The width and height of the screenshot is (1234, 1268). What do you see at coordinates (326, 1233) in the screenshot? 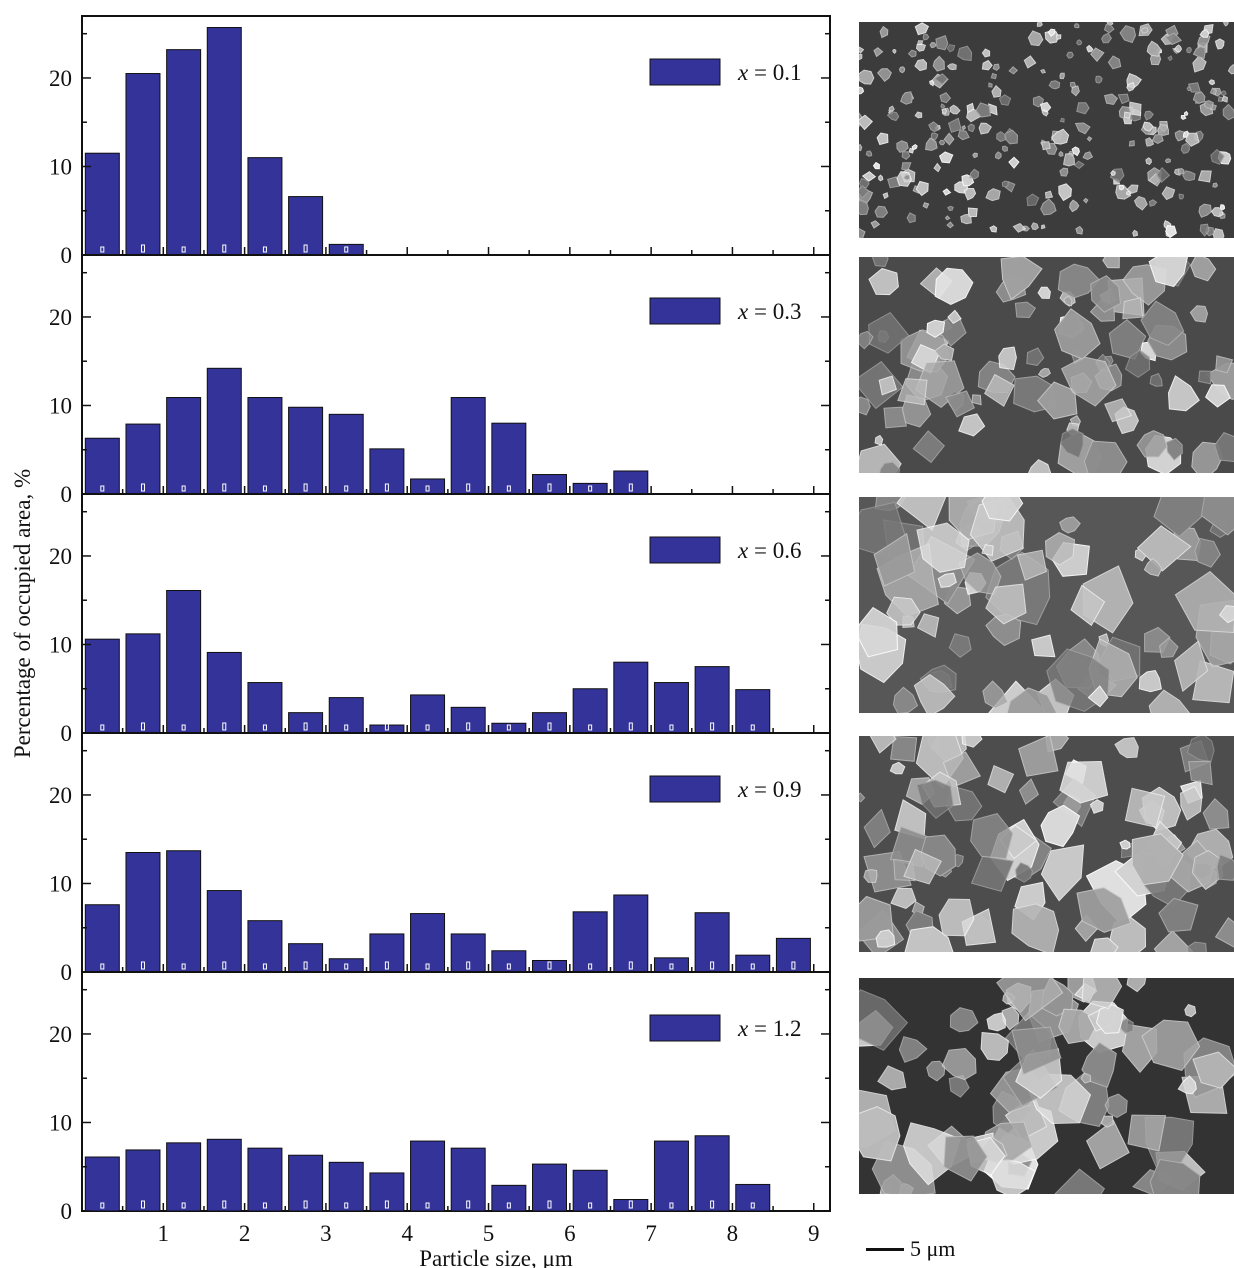
I see `x-tick-label: 3` at bounding box center [326, 1233].